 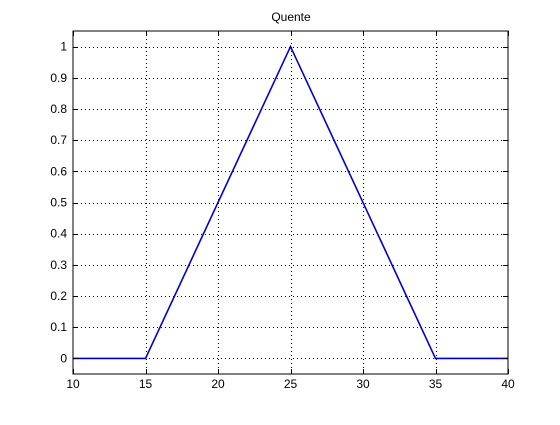 I want to click on y-tick-label: 0.9, so click(x=58, y=78).